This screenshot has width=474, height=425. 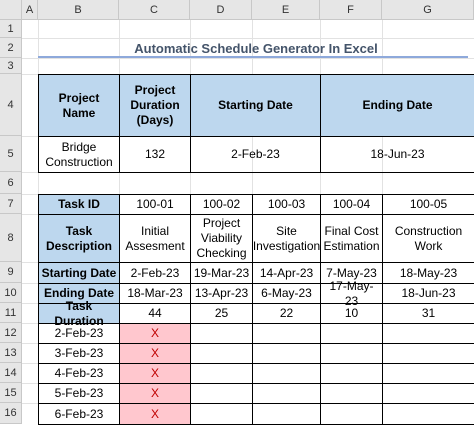 I want to click on task-durations-4: 31, so click(x=428, y=313).